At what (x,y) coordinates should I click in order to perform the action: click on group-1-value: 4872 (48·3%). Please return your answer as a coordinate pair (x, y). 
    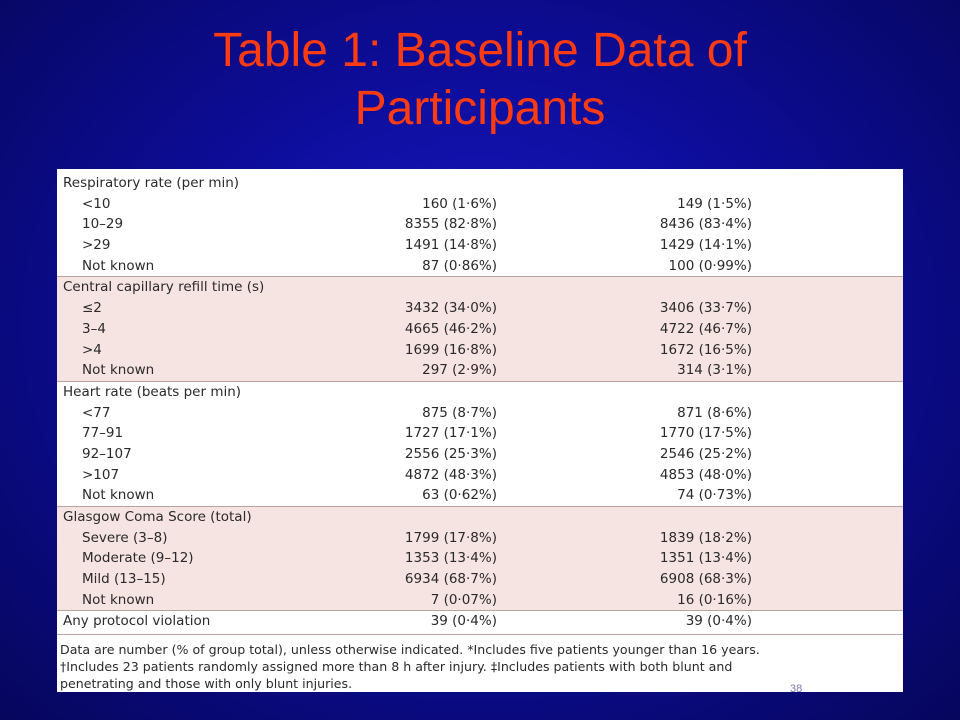
    Looking at the image, I should click on (450, 474).